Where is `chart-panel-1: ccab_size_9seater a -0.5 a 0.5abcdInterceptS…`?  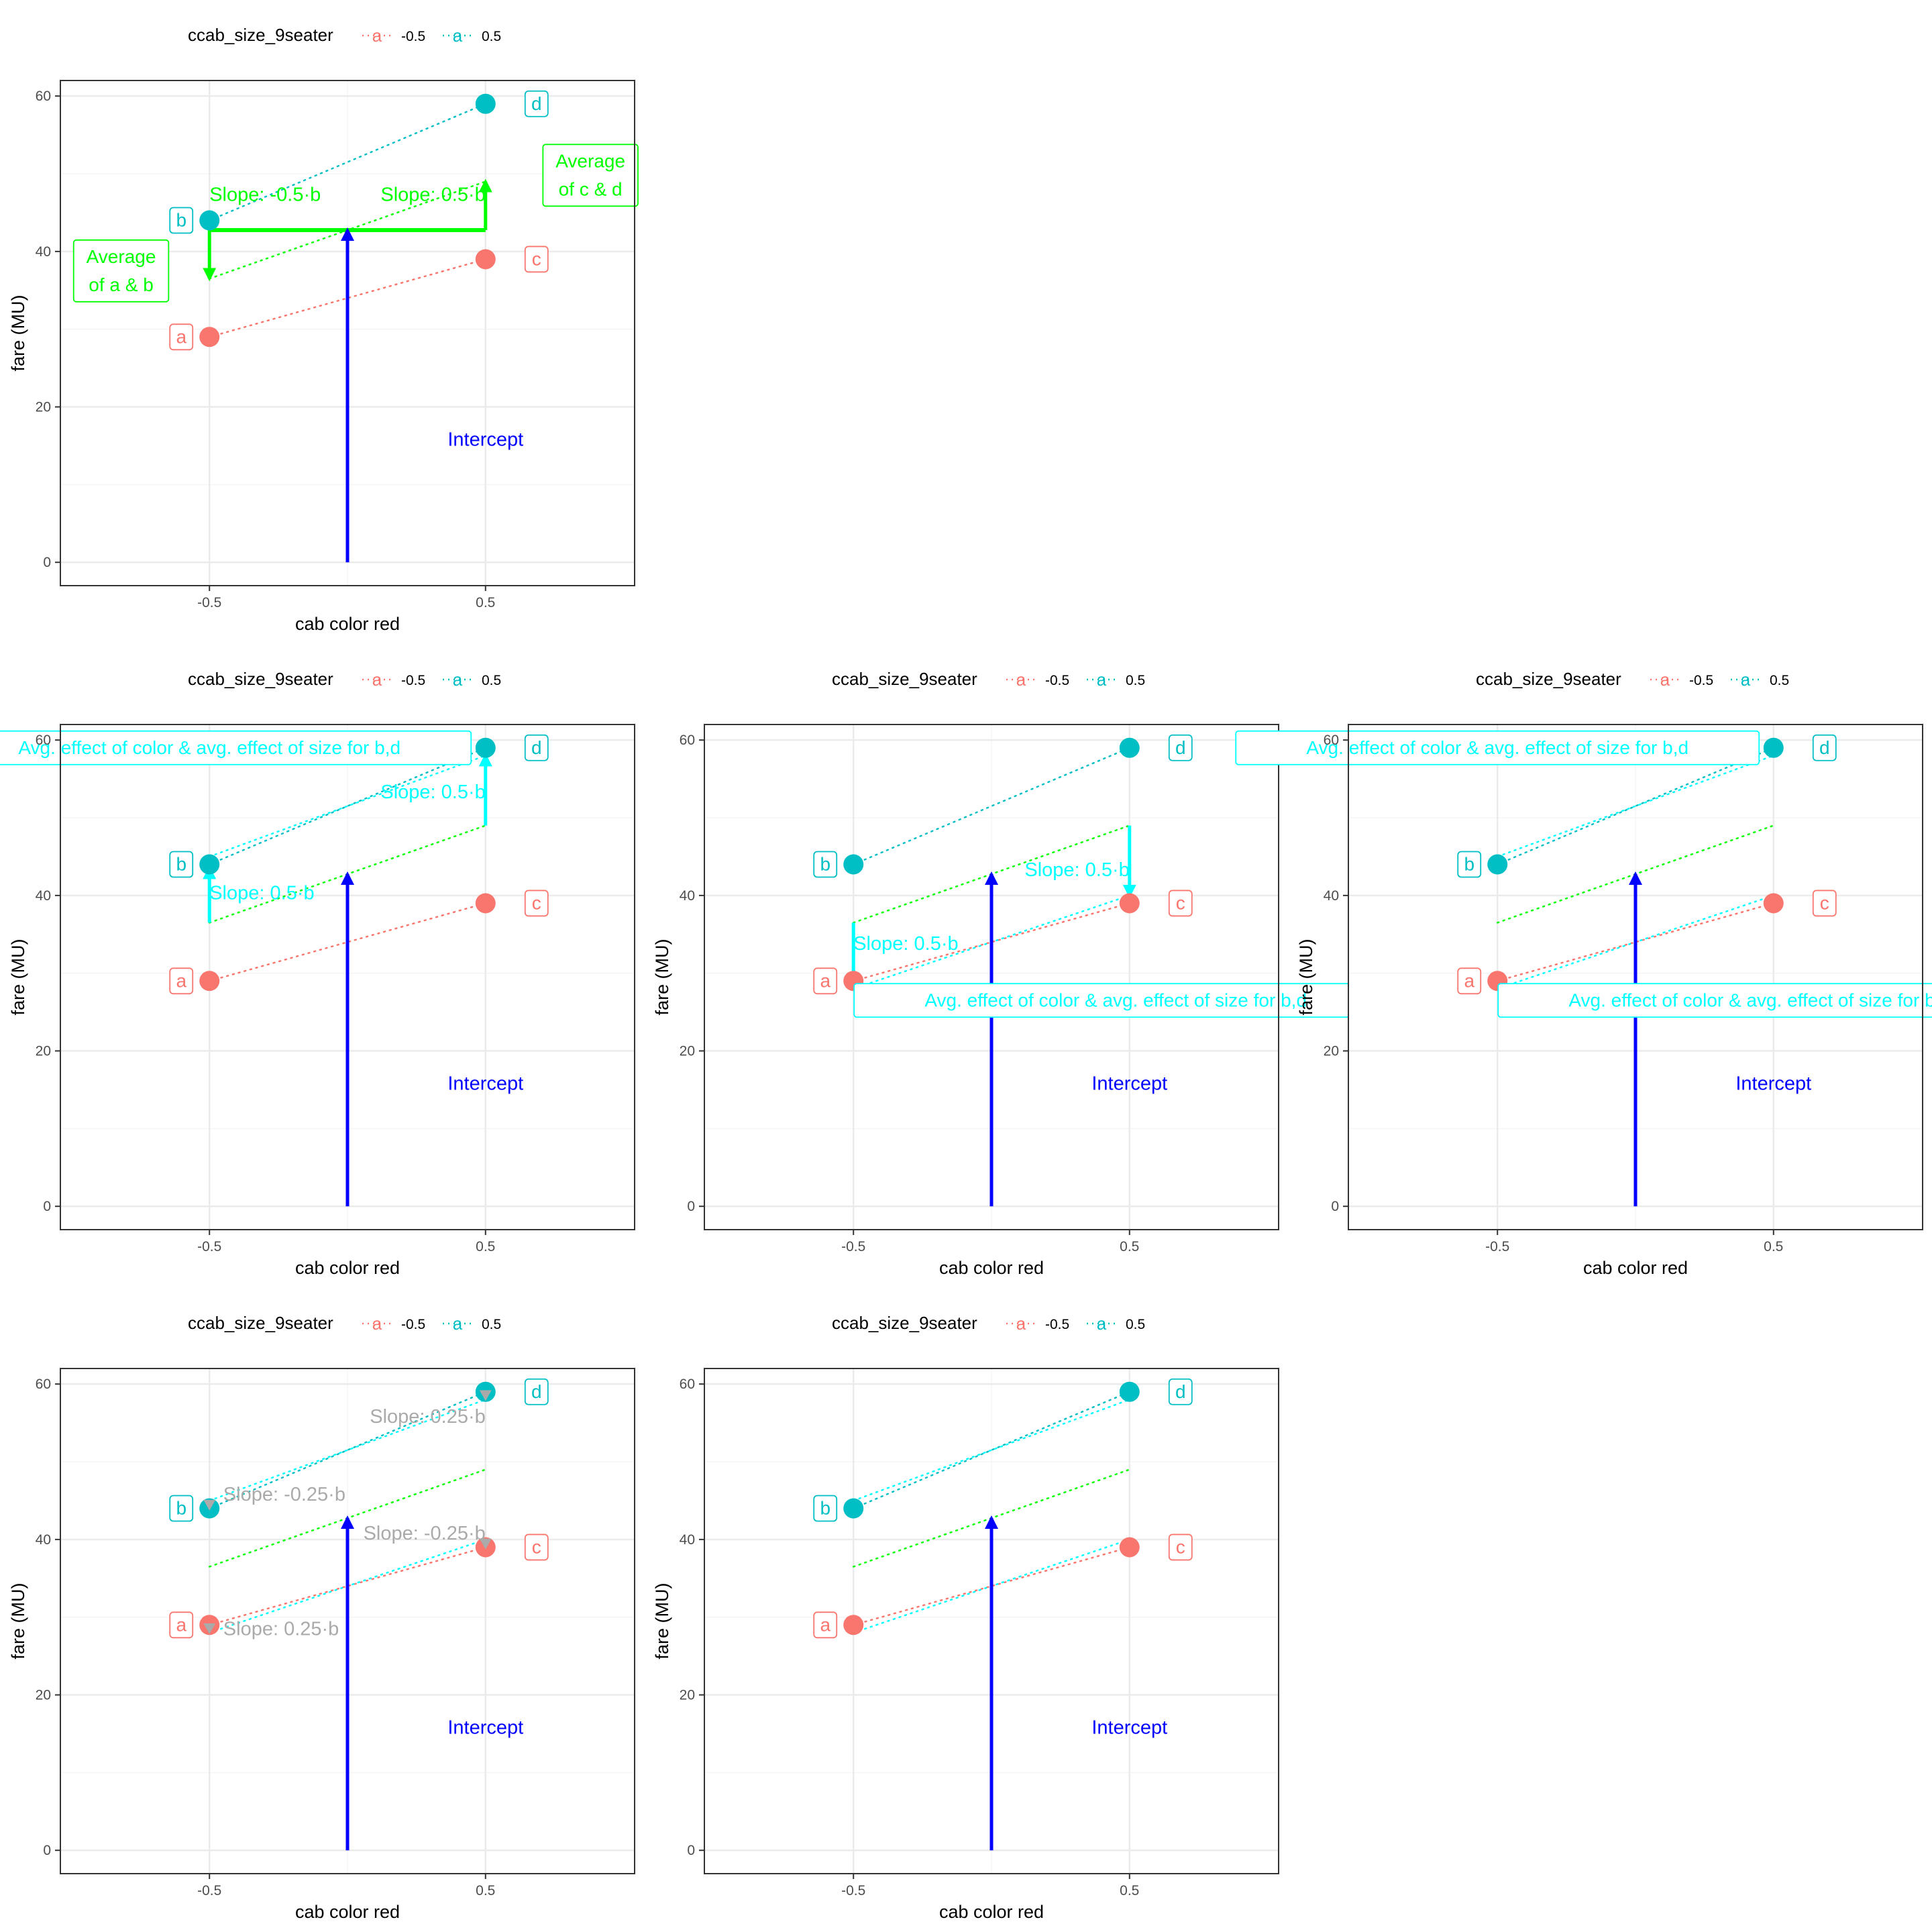 chart-panel-1: ccab_size_9seater a -0.5 a 0.5abcdInterceptS… is located at coordinates (323, 329).